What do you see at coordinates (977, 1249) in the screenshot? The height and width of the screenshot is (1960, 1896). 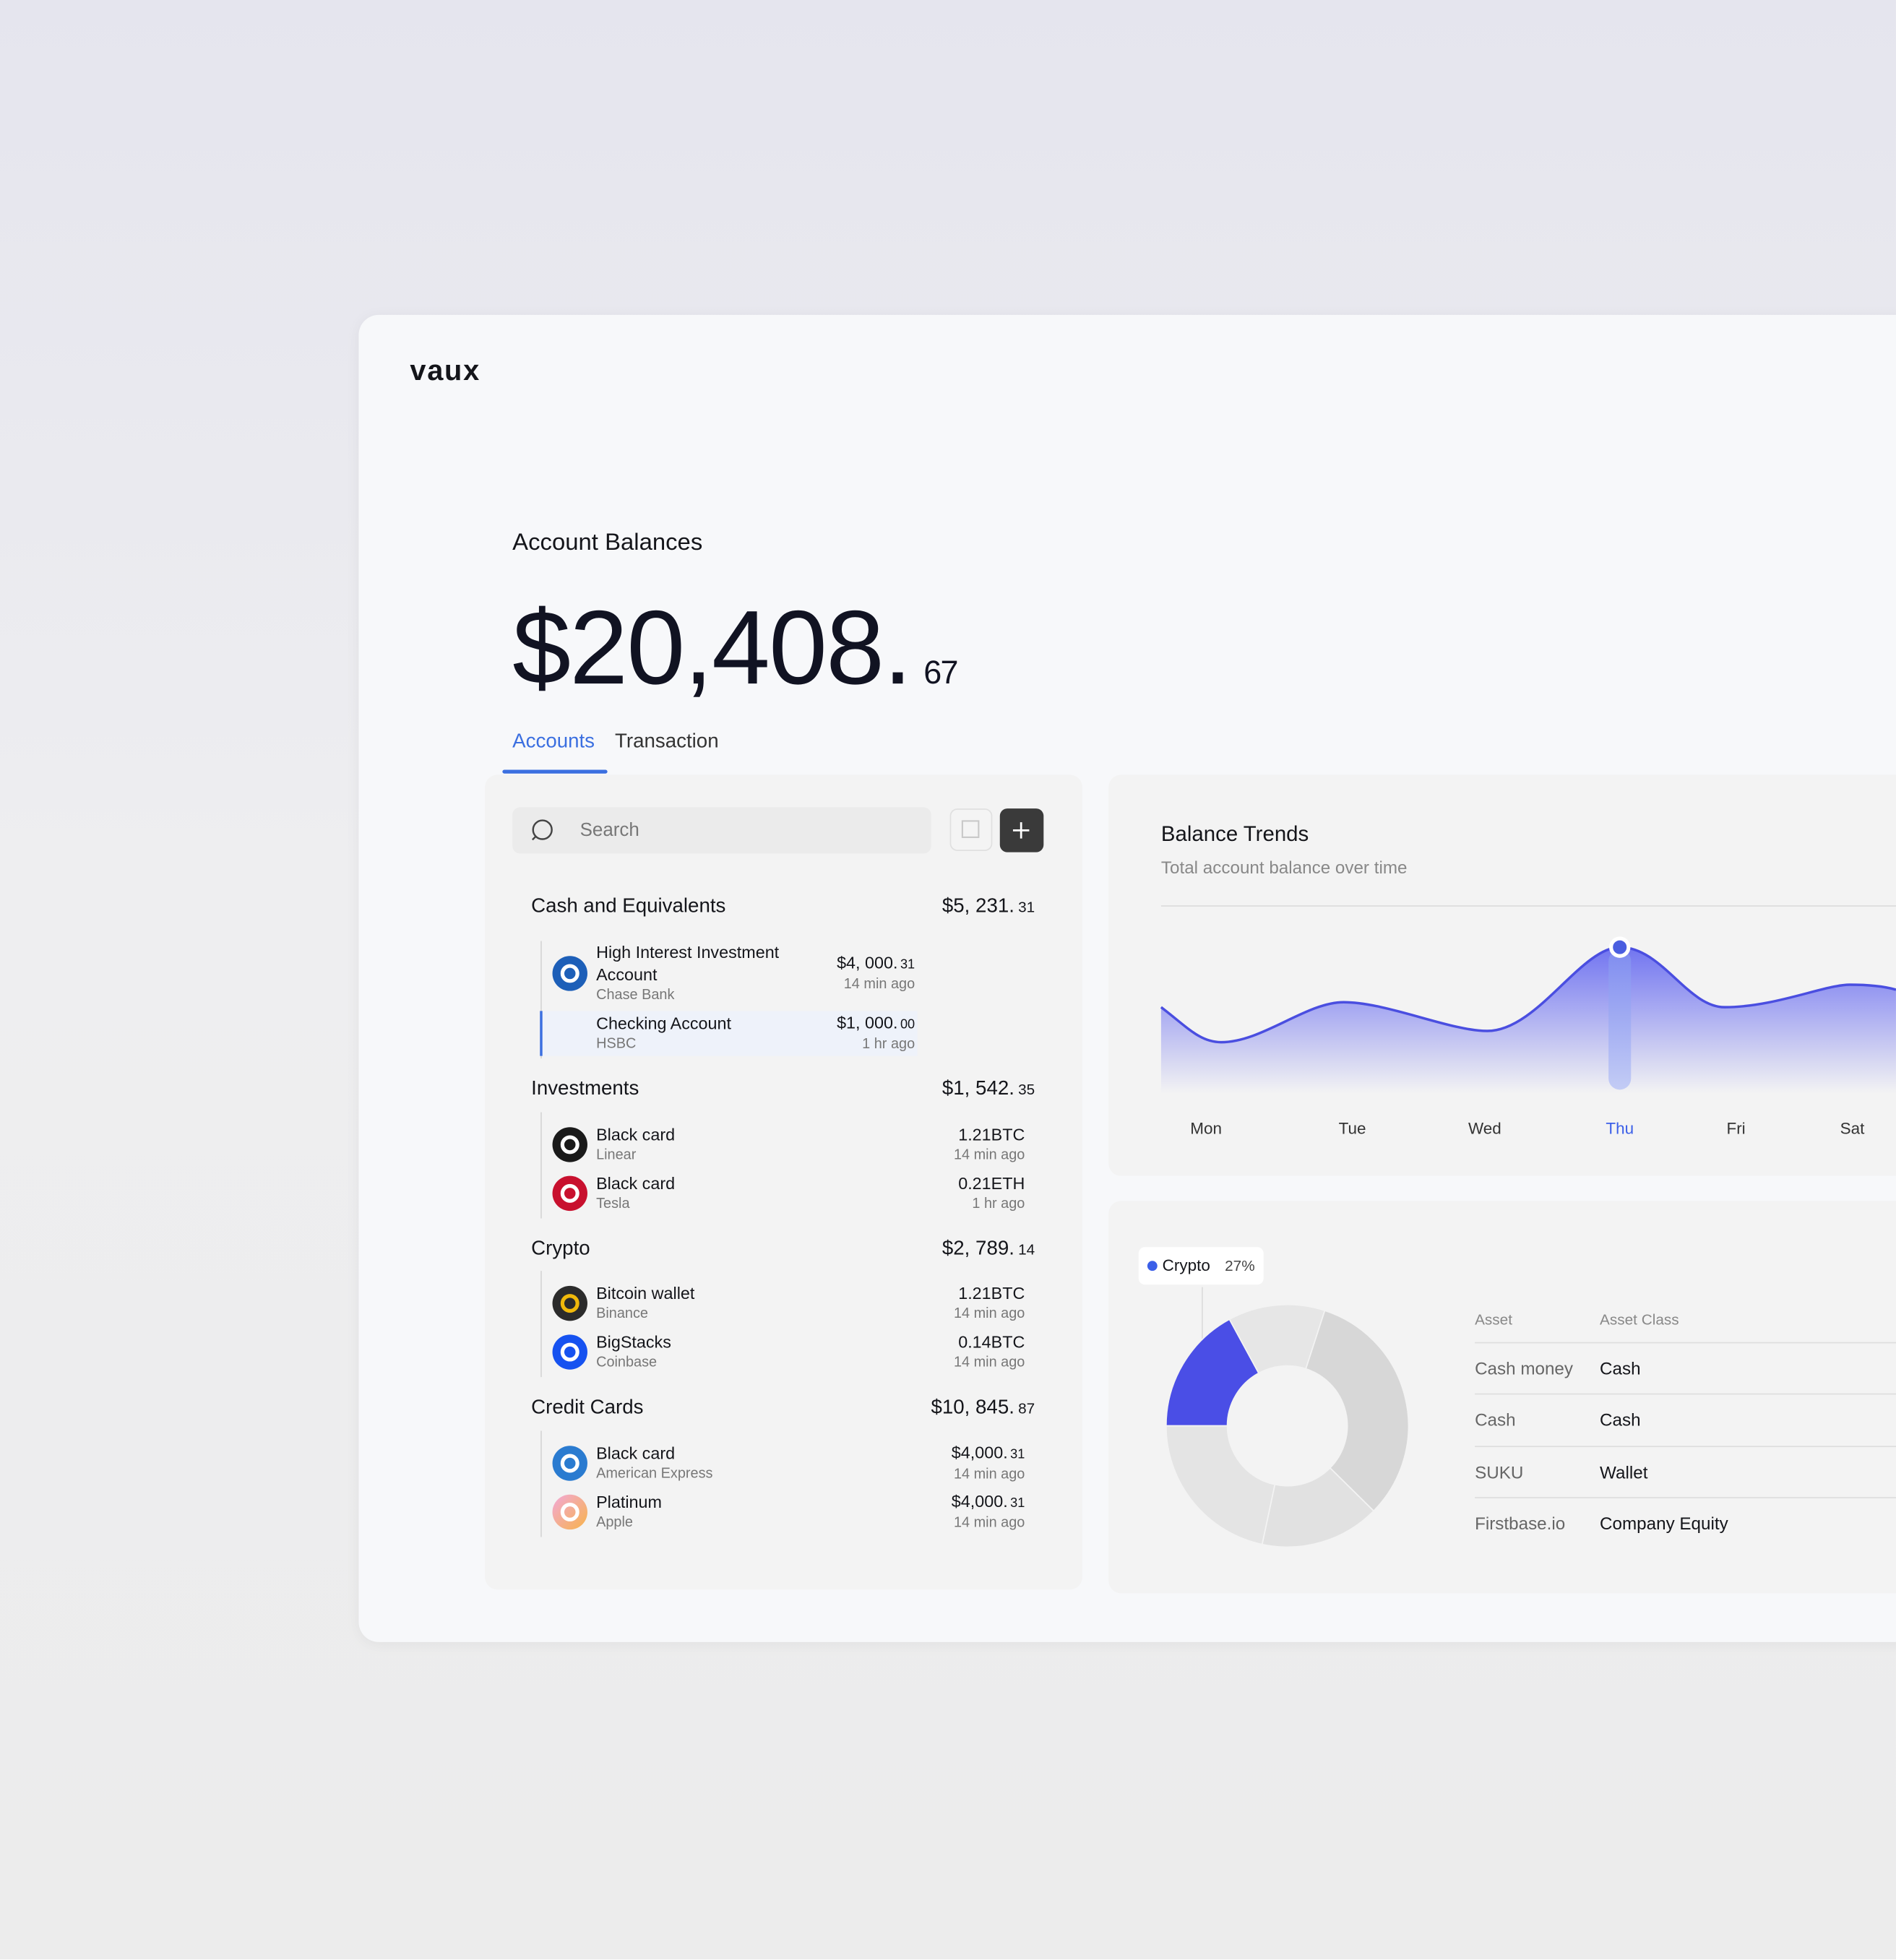 I see `total-main: $2, 789.` at bounding box center [977, 1249].